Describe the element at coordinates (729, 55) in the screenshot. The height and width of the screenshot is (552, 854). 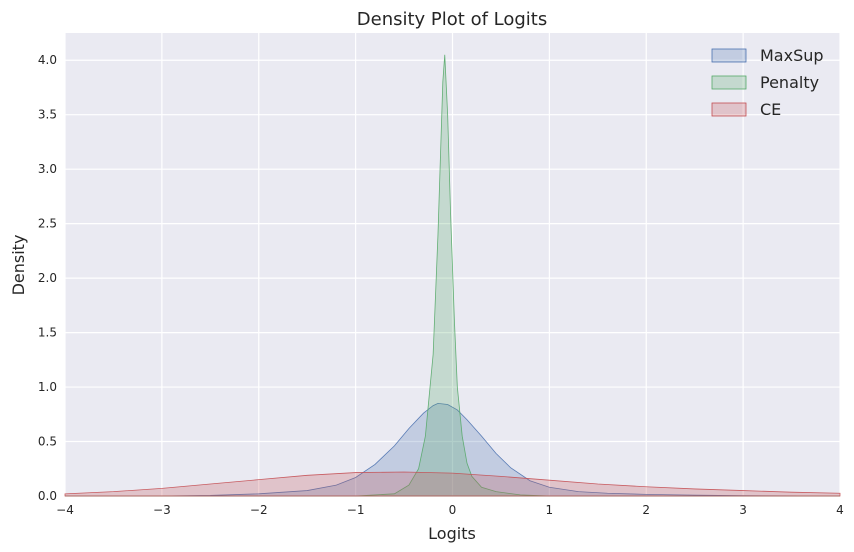
I see `legend-swatch-maxsup` at that location.